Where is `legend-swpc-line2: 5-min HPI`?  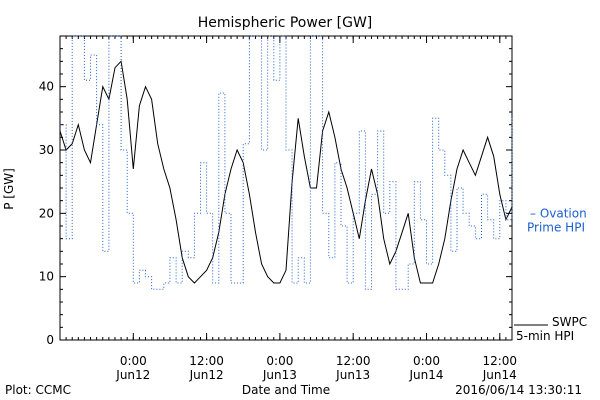 legend-swpc-line2: 5-min HPI is located at coordinates (545, 336).